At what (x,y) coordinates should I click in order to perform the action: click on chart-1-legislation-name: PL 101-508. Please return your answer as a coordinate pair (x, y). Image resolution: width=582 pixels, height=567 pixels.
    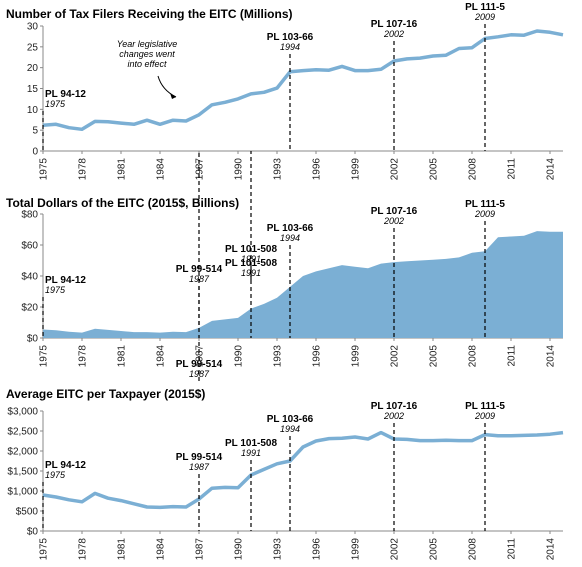
    Looking at the image, I should click on (251, 249).